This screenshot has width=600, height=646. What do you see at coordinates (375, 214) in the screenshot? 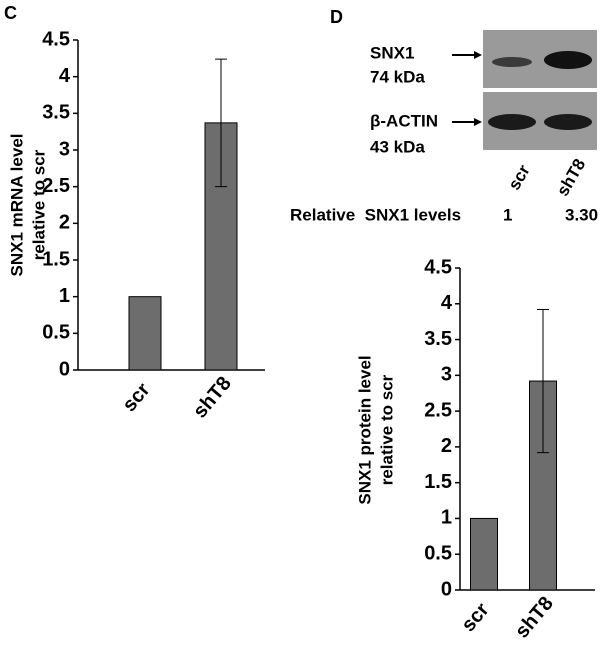
I see `relative-label: Relative SNX1 levels` at bounding box center [375, 214].